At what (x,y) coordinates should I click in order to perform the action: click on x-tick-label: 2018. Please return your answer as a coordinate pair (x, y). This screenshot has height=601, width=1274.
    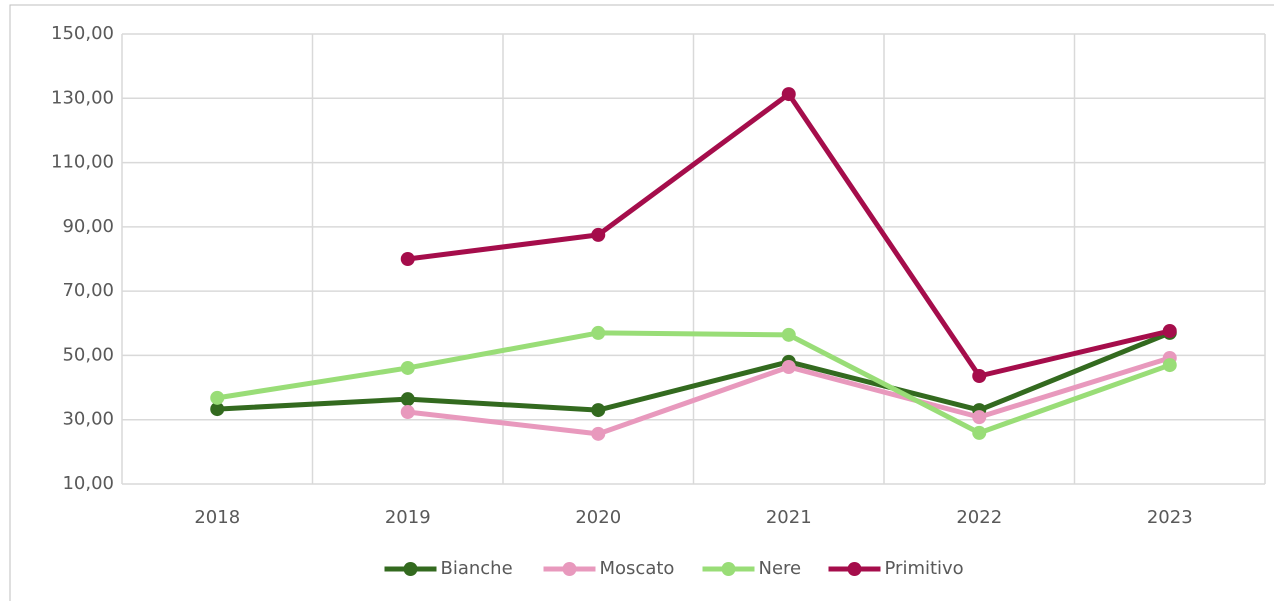
    Looking at the image, I should click on (217, 517).